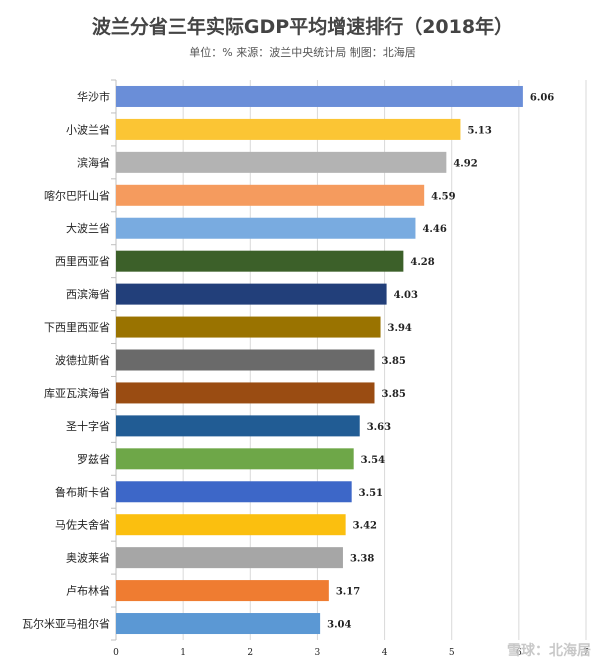 This screenshot has width=605, height=668. Describe the element at coordinates (77, 327) in the screenshot. I see `category-label: 下西里西亚省` at that location.